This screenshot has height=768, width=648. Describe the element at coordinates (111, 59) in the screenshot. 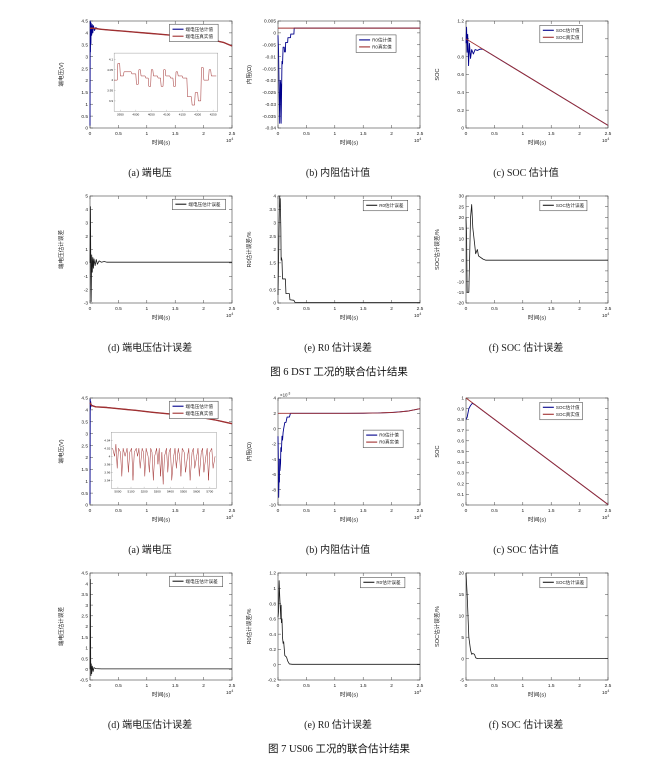

I see `svg-text: 4.1` at that location.